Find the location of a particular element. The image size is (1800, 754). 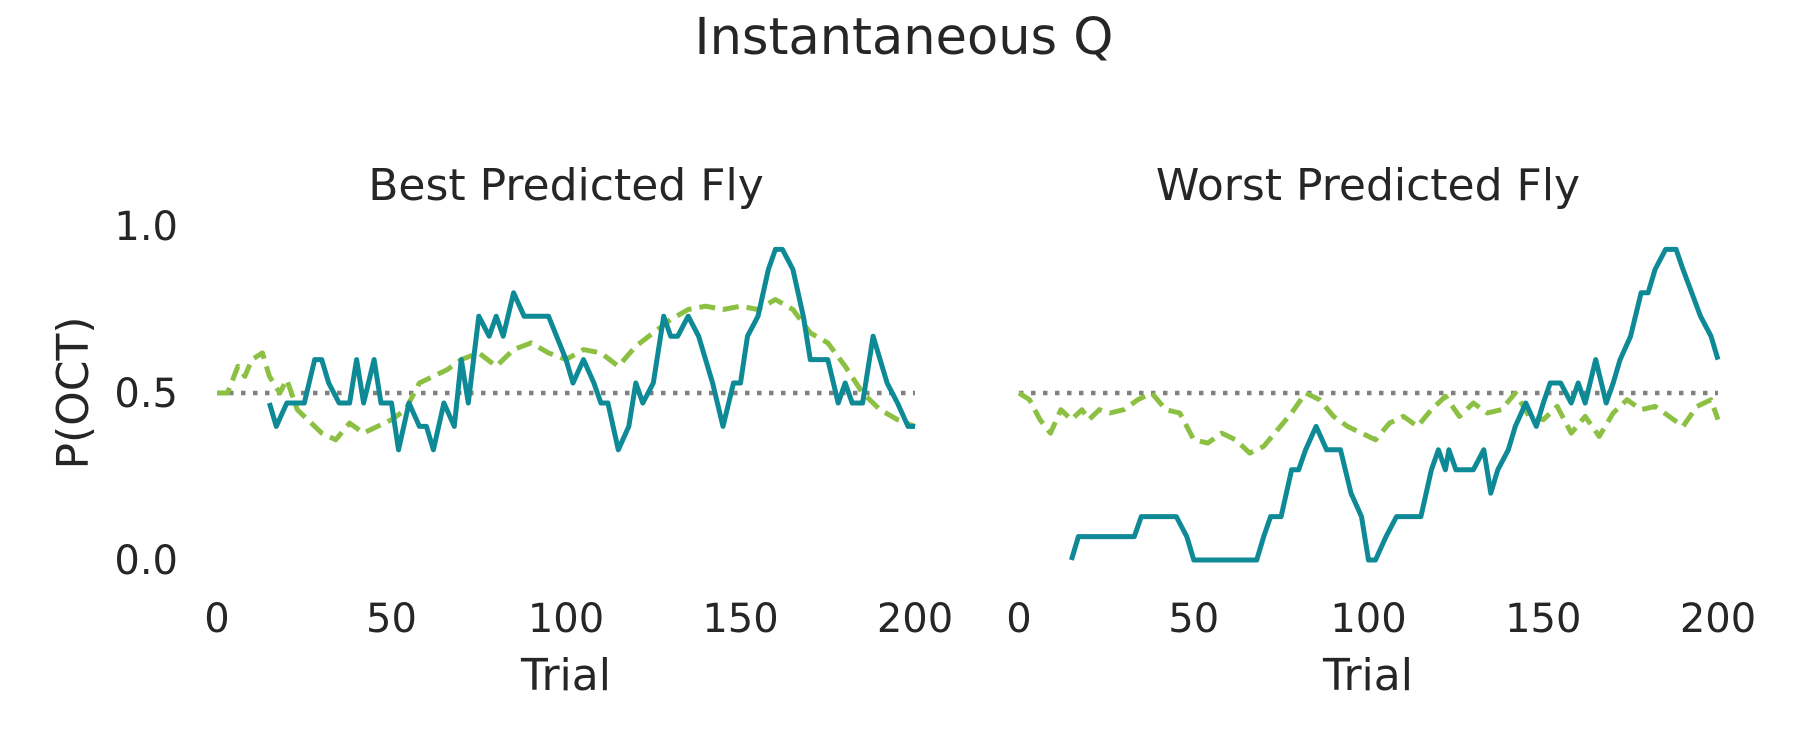

y-tick-label: 0.5 is located at coordinates (146, 394).